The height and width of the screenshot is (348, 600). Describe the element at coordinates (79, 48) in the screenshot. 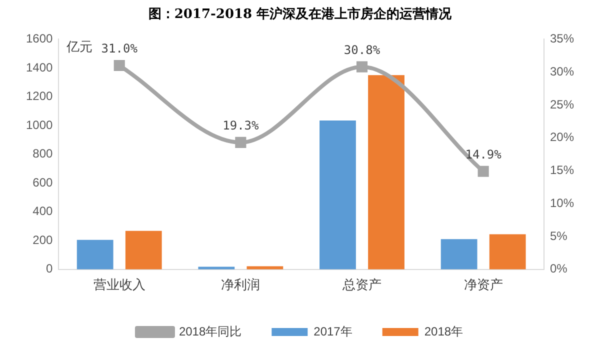

I see `annotation: 亿元` at that location.